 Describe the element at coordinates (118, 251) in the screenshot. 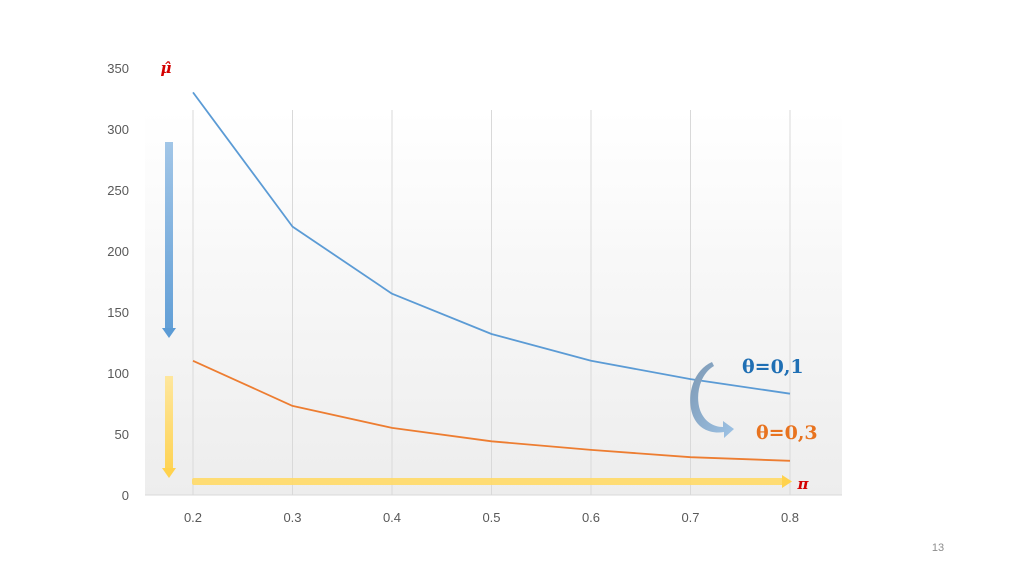

I see `y-tick-label: 200` at that location.